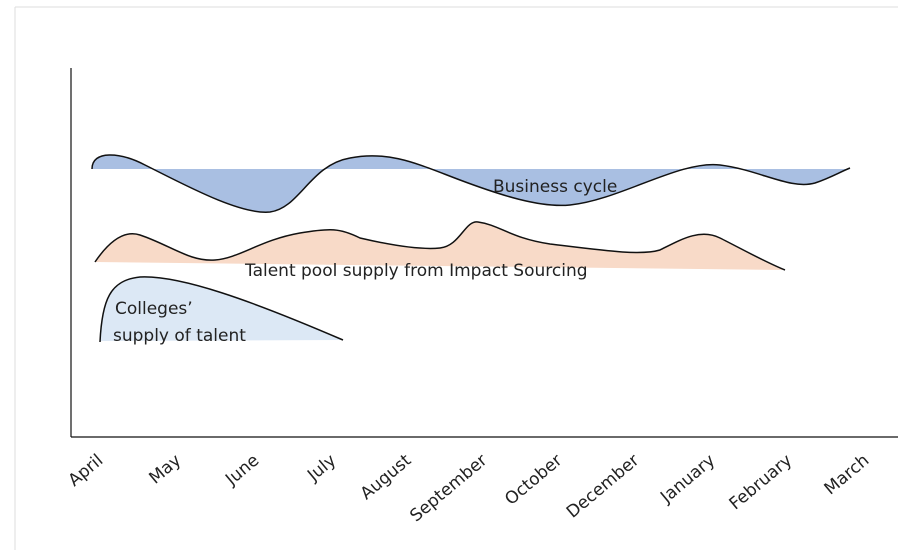 This screenshot has height=550, width=898. I want to click on colleges-area, so click(221, 308).